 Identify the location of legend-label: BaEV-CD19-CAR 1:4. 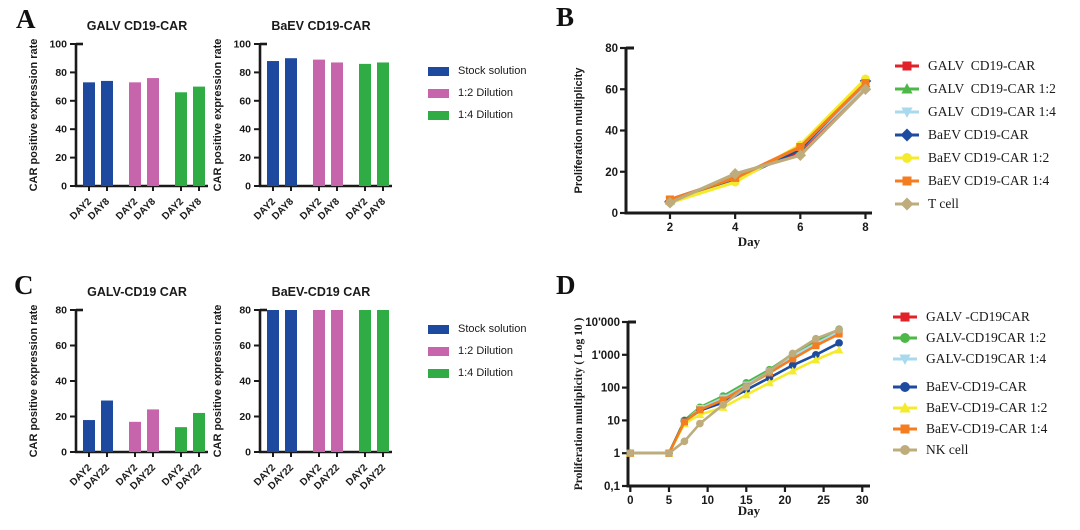
(987, 428).